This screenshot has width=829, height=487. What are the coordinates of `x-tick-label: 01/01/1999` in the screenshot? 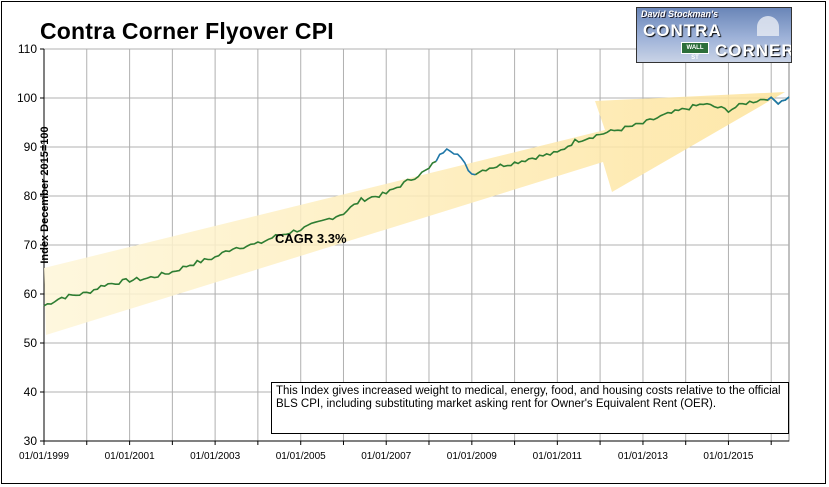 It's located at (44, 456).